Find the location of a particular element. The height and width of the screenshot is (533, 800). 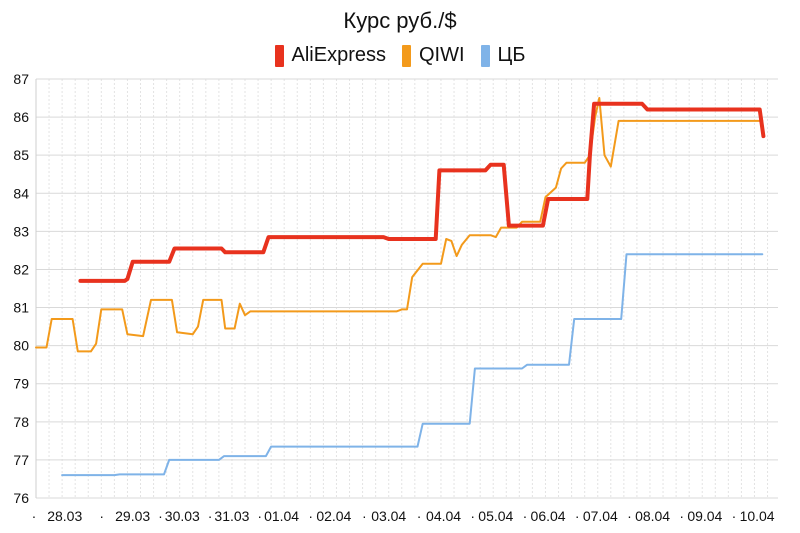

legend-swatch-qiwi is located at coordinates (406, 55).